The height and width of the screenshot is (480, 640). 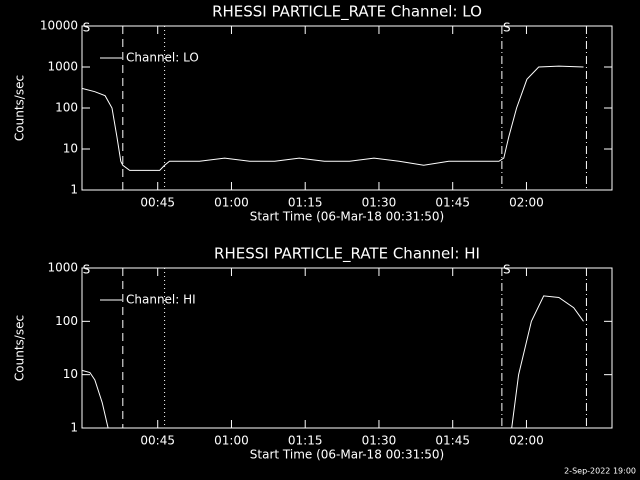 What do you see at coordinates (161, 300) in the screenshot?
I see `legend-label: Channel: HI` at bounding box center [161, 300].